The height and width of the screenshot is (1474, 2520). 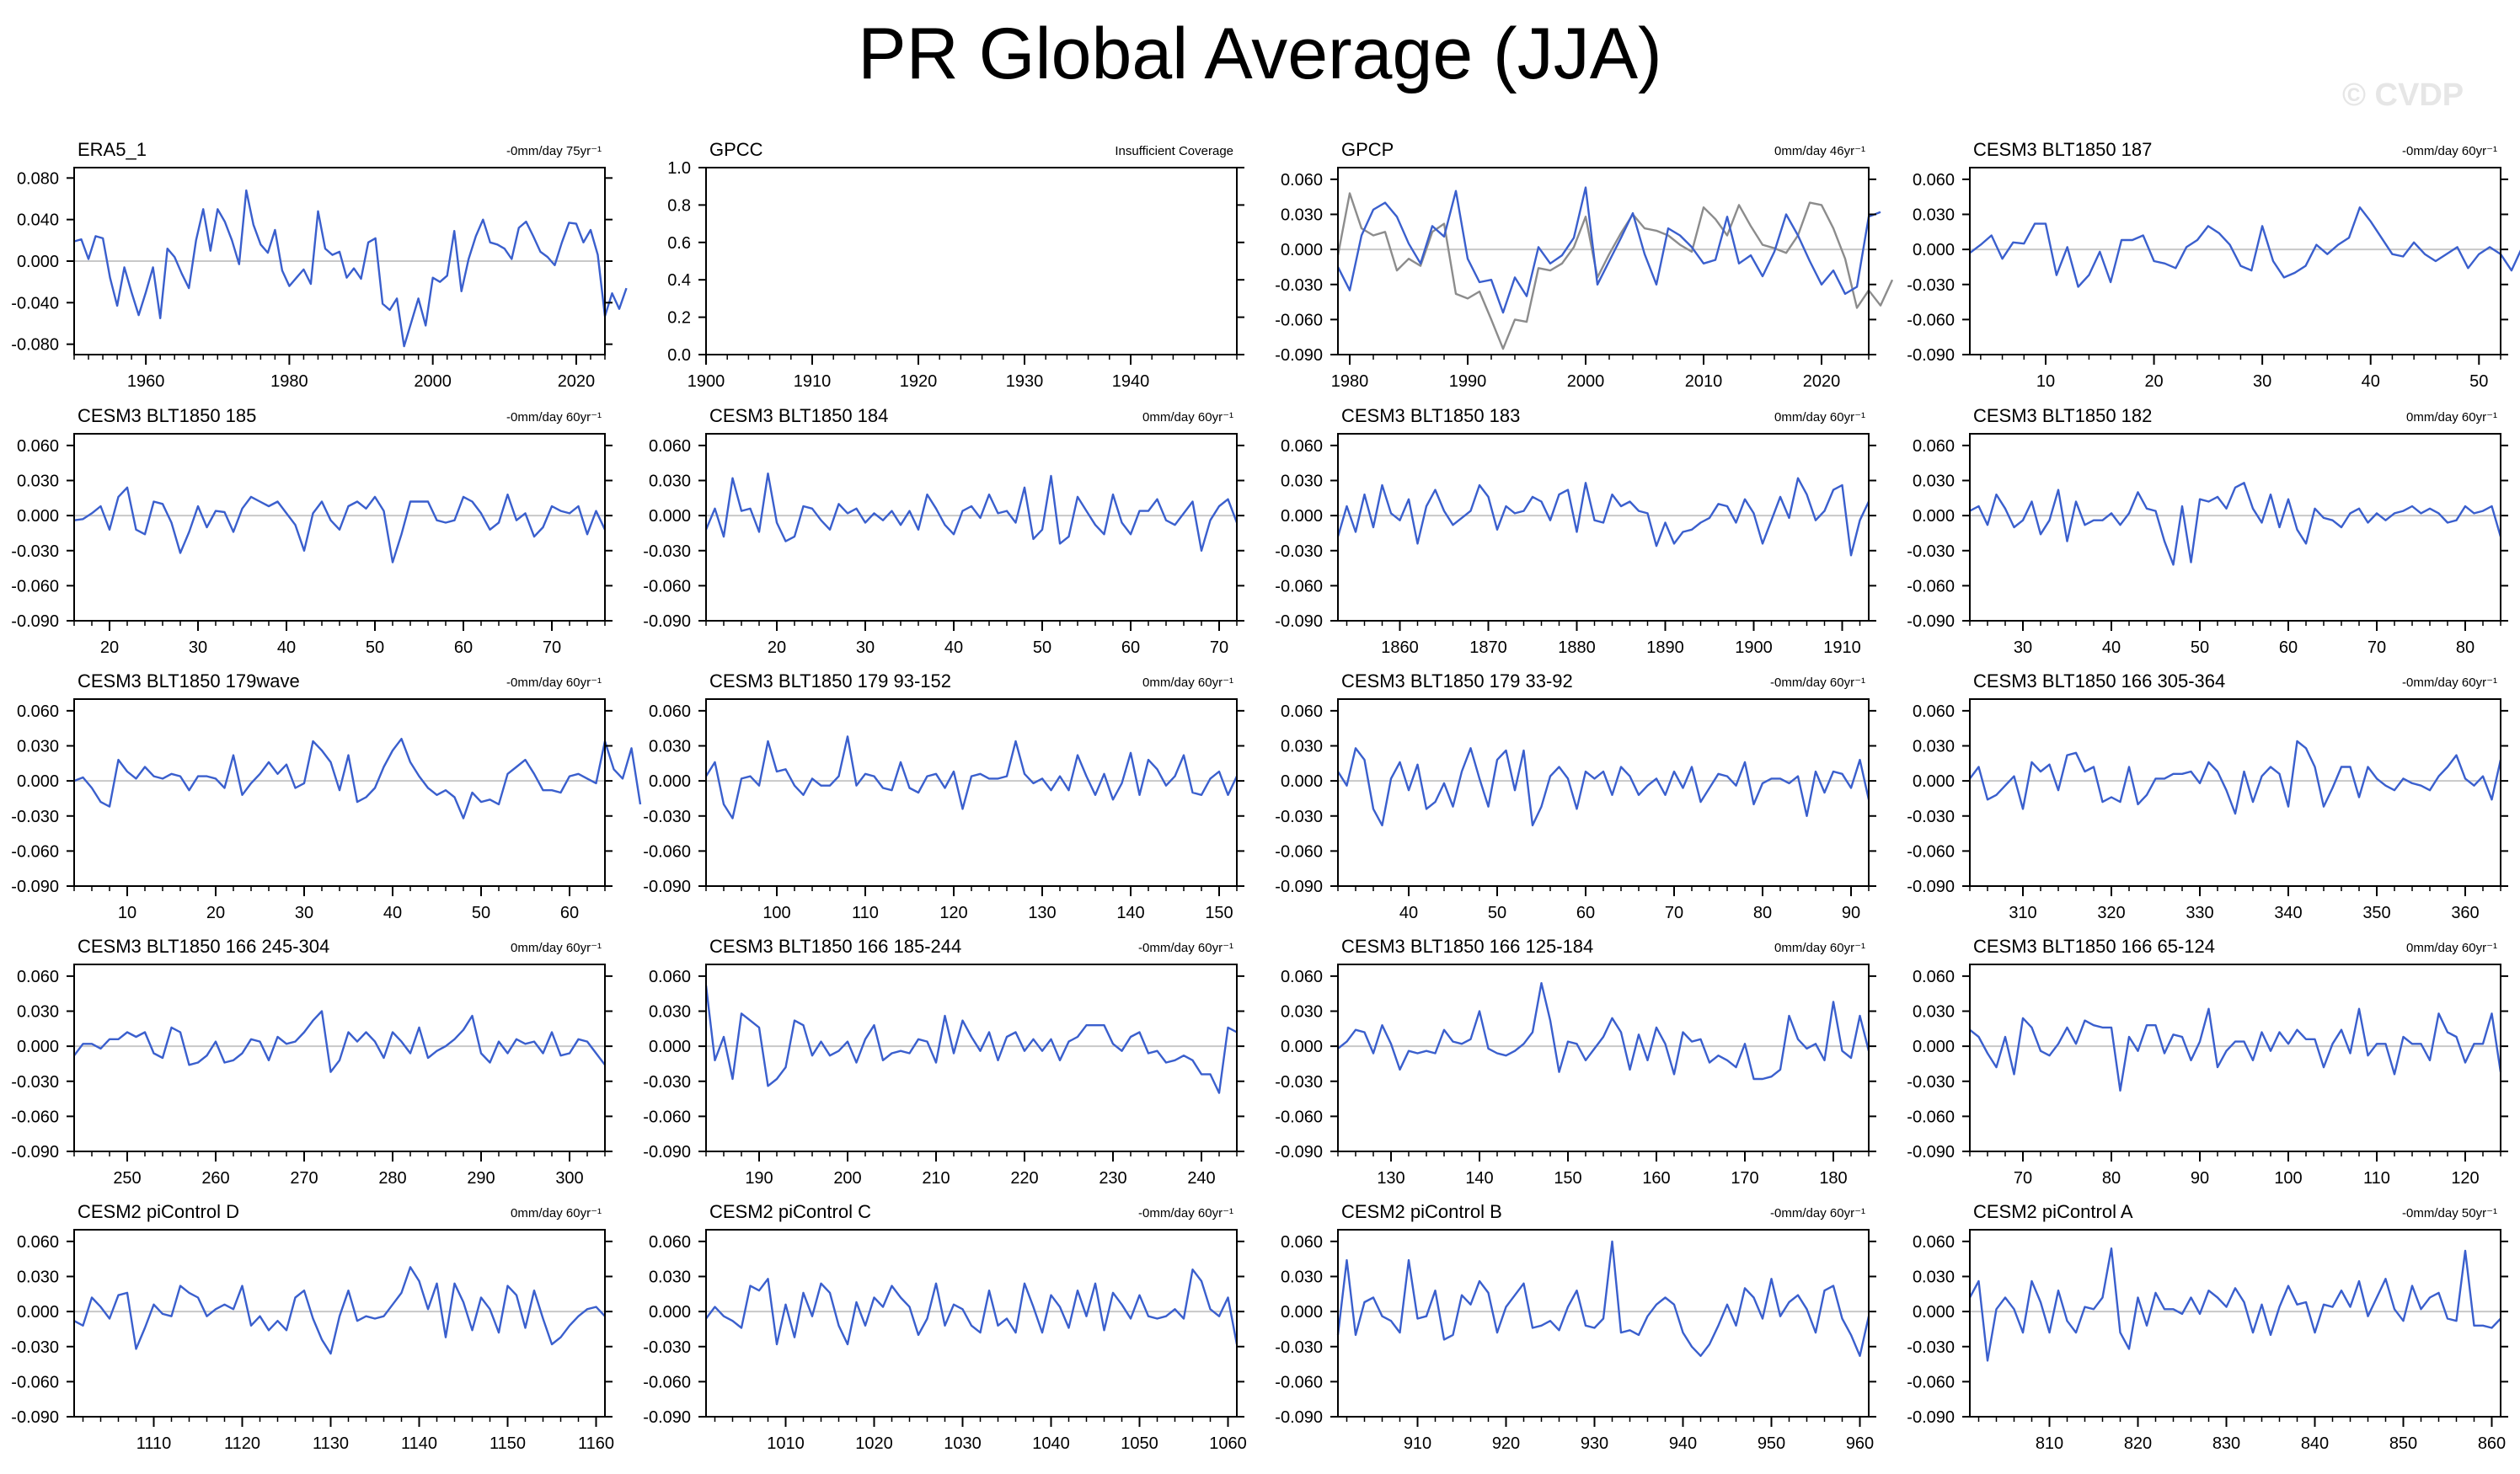 What do you see at coordinates (158, 1211) in the screenshot?
I see `panel-17-title: CESM2 piControl D` at bounding box center [158, 1211].